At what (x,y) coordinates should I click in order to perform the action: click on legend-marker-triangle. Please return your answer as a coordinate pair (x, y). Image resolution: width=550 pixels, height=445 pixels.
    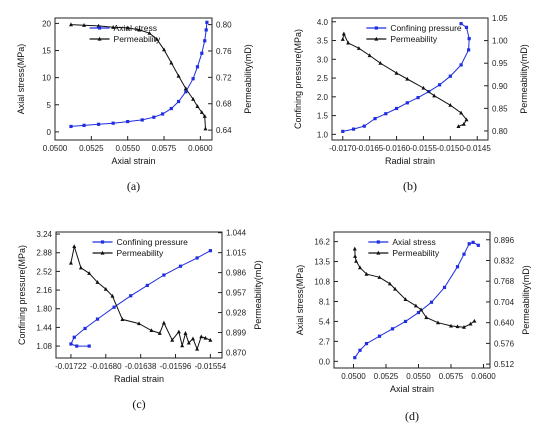
    Looking at the image, I should click on (378, 252).